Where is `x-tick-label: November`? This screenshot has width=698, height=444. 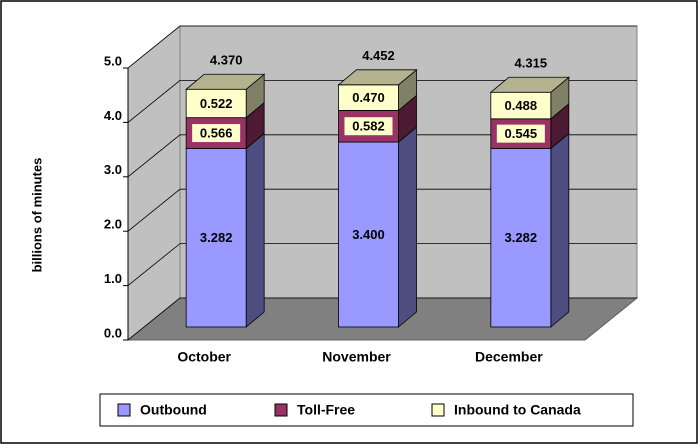 x-tick-label: November is located at coordinates (356, 357).